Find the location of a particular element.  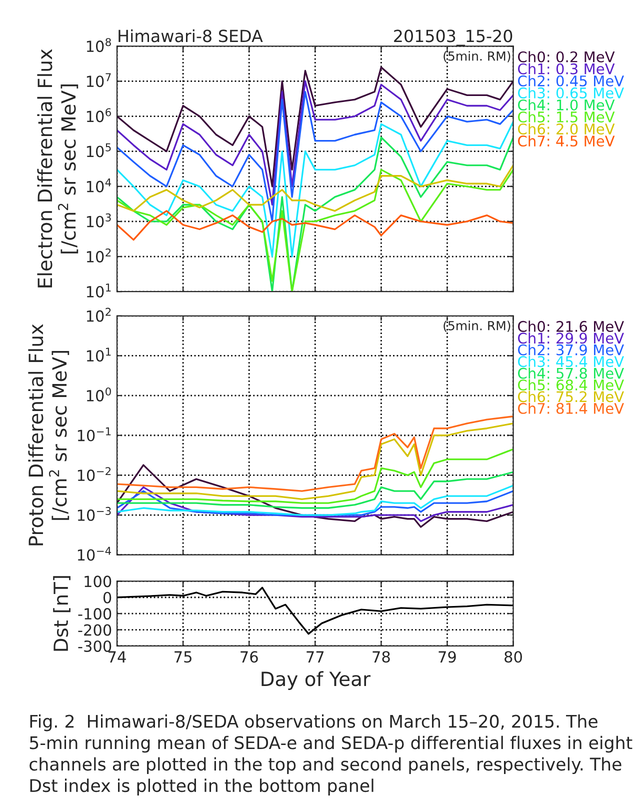

y-axis-title: Dst [nT] is located at coordinates (61, 613).